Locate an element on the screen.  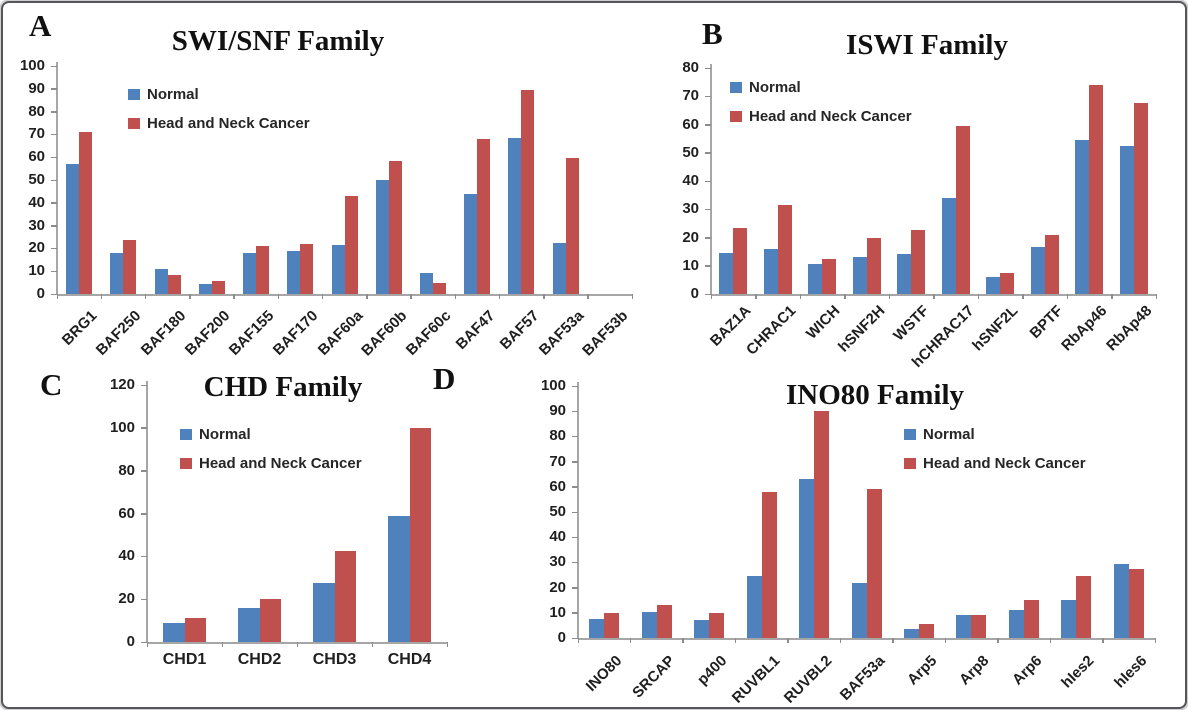
y-tick-label-c: 100 is located at coordinates (122, 427).